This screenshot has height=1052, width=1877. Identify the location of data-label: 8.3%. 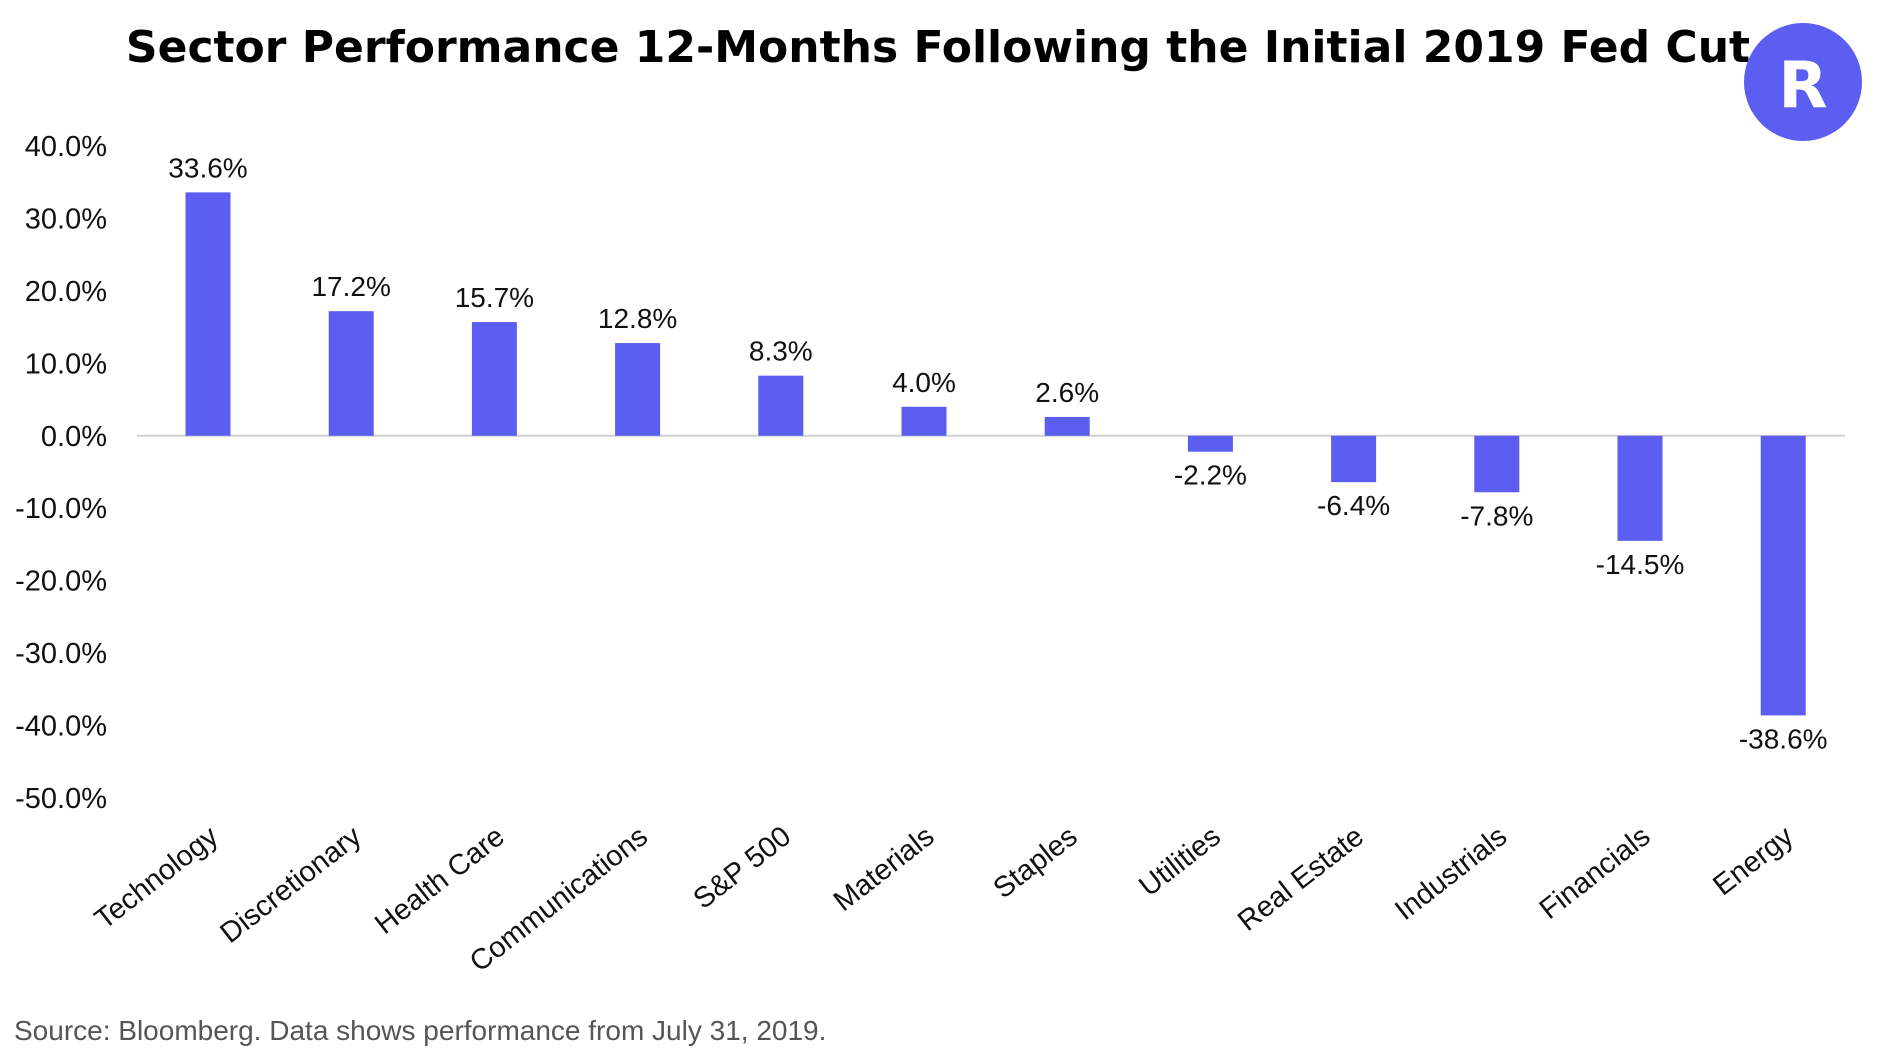
(781, 351).